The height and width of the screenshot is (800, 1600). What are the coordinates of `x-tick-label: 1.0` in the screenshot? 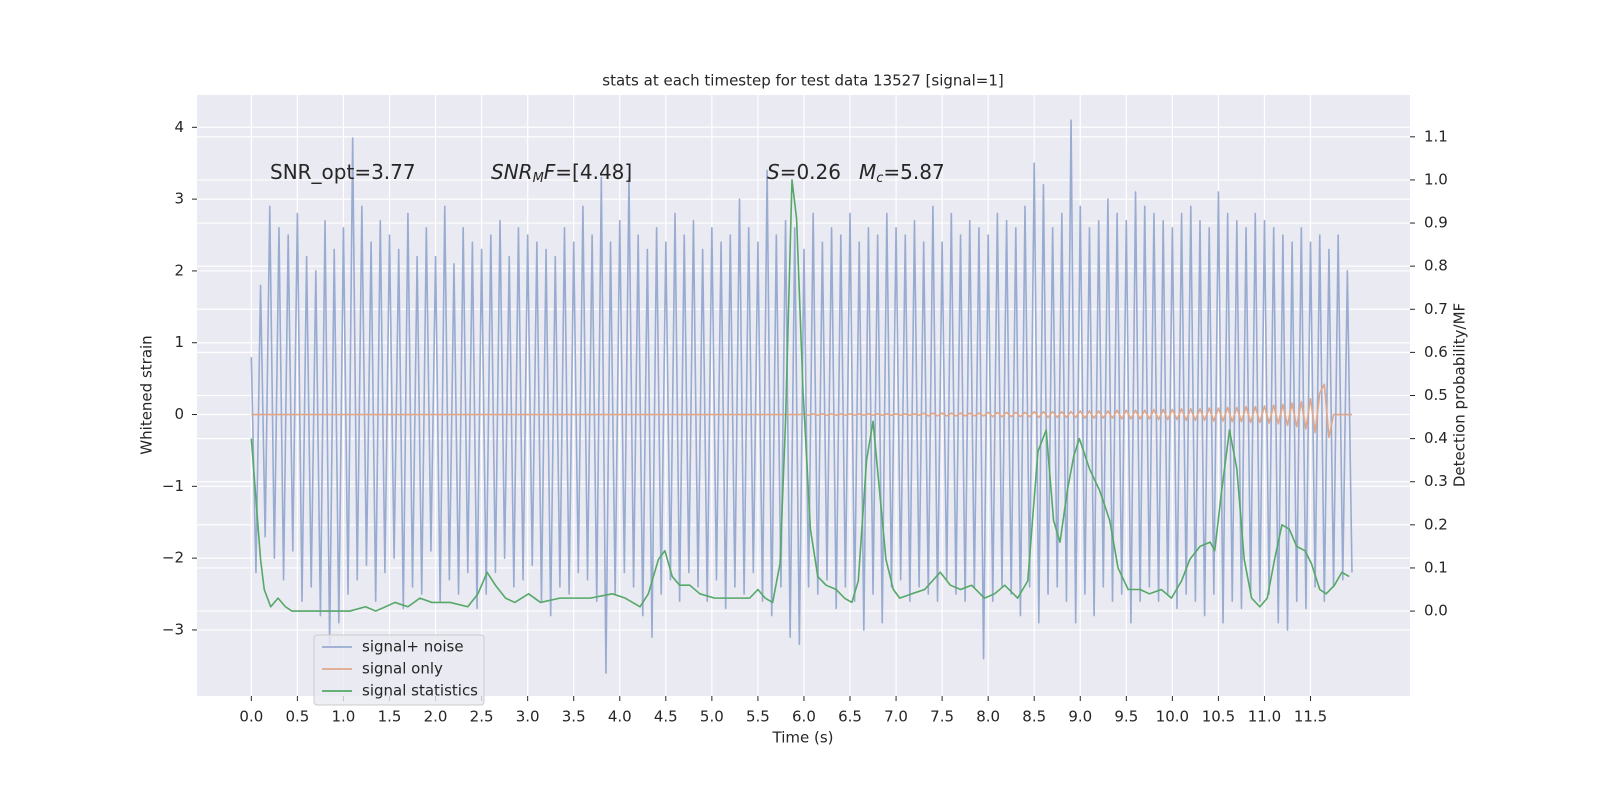 It's located at (344, 717).